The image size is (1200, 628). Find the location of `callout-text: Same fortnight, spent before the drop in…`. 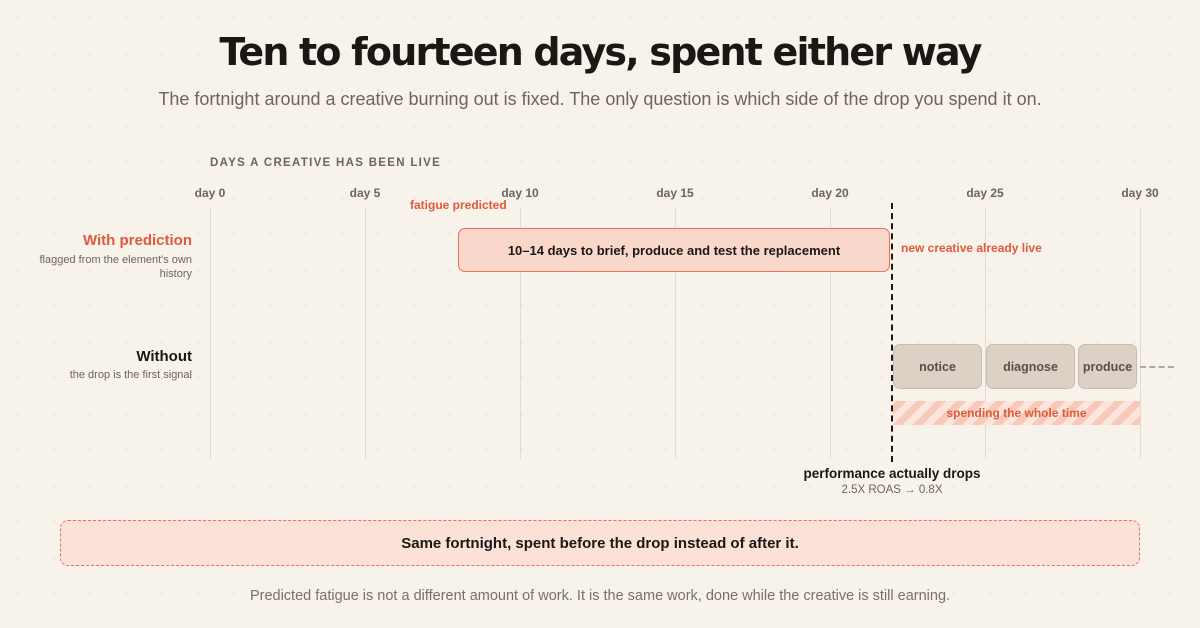

callout-text: Same fortnight, spent before the drop in… is located at coordinates (600, 543).